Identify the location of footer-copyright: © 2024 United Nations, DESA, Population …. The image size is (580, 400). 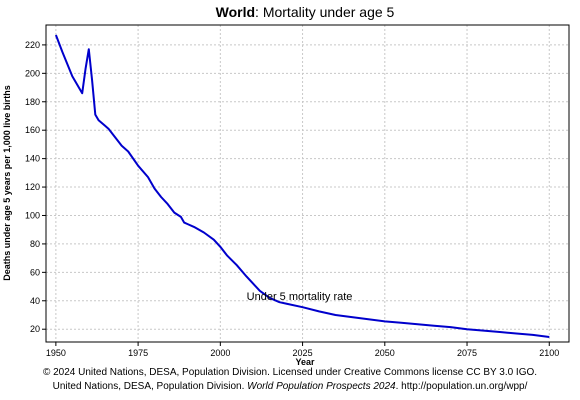
(290, 372).